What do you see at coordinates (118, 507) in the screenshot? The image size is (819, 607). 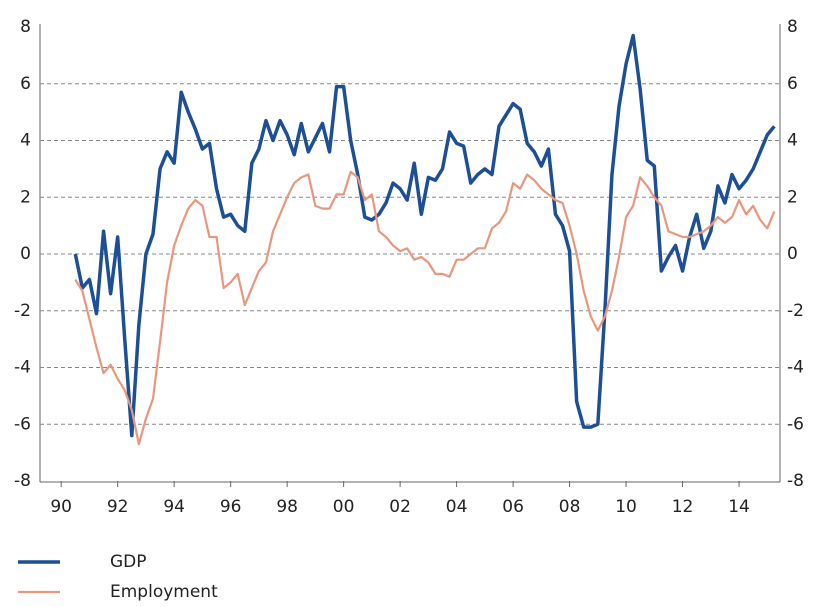 I see `x-tick-label: 92` at bounding box center [118, 507].